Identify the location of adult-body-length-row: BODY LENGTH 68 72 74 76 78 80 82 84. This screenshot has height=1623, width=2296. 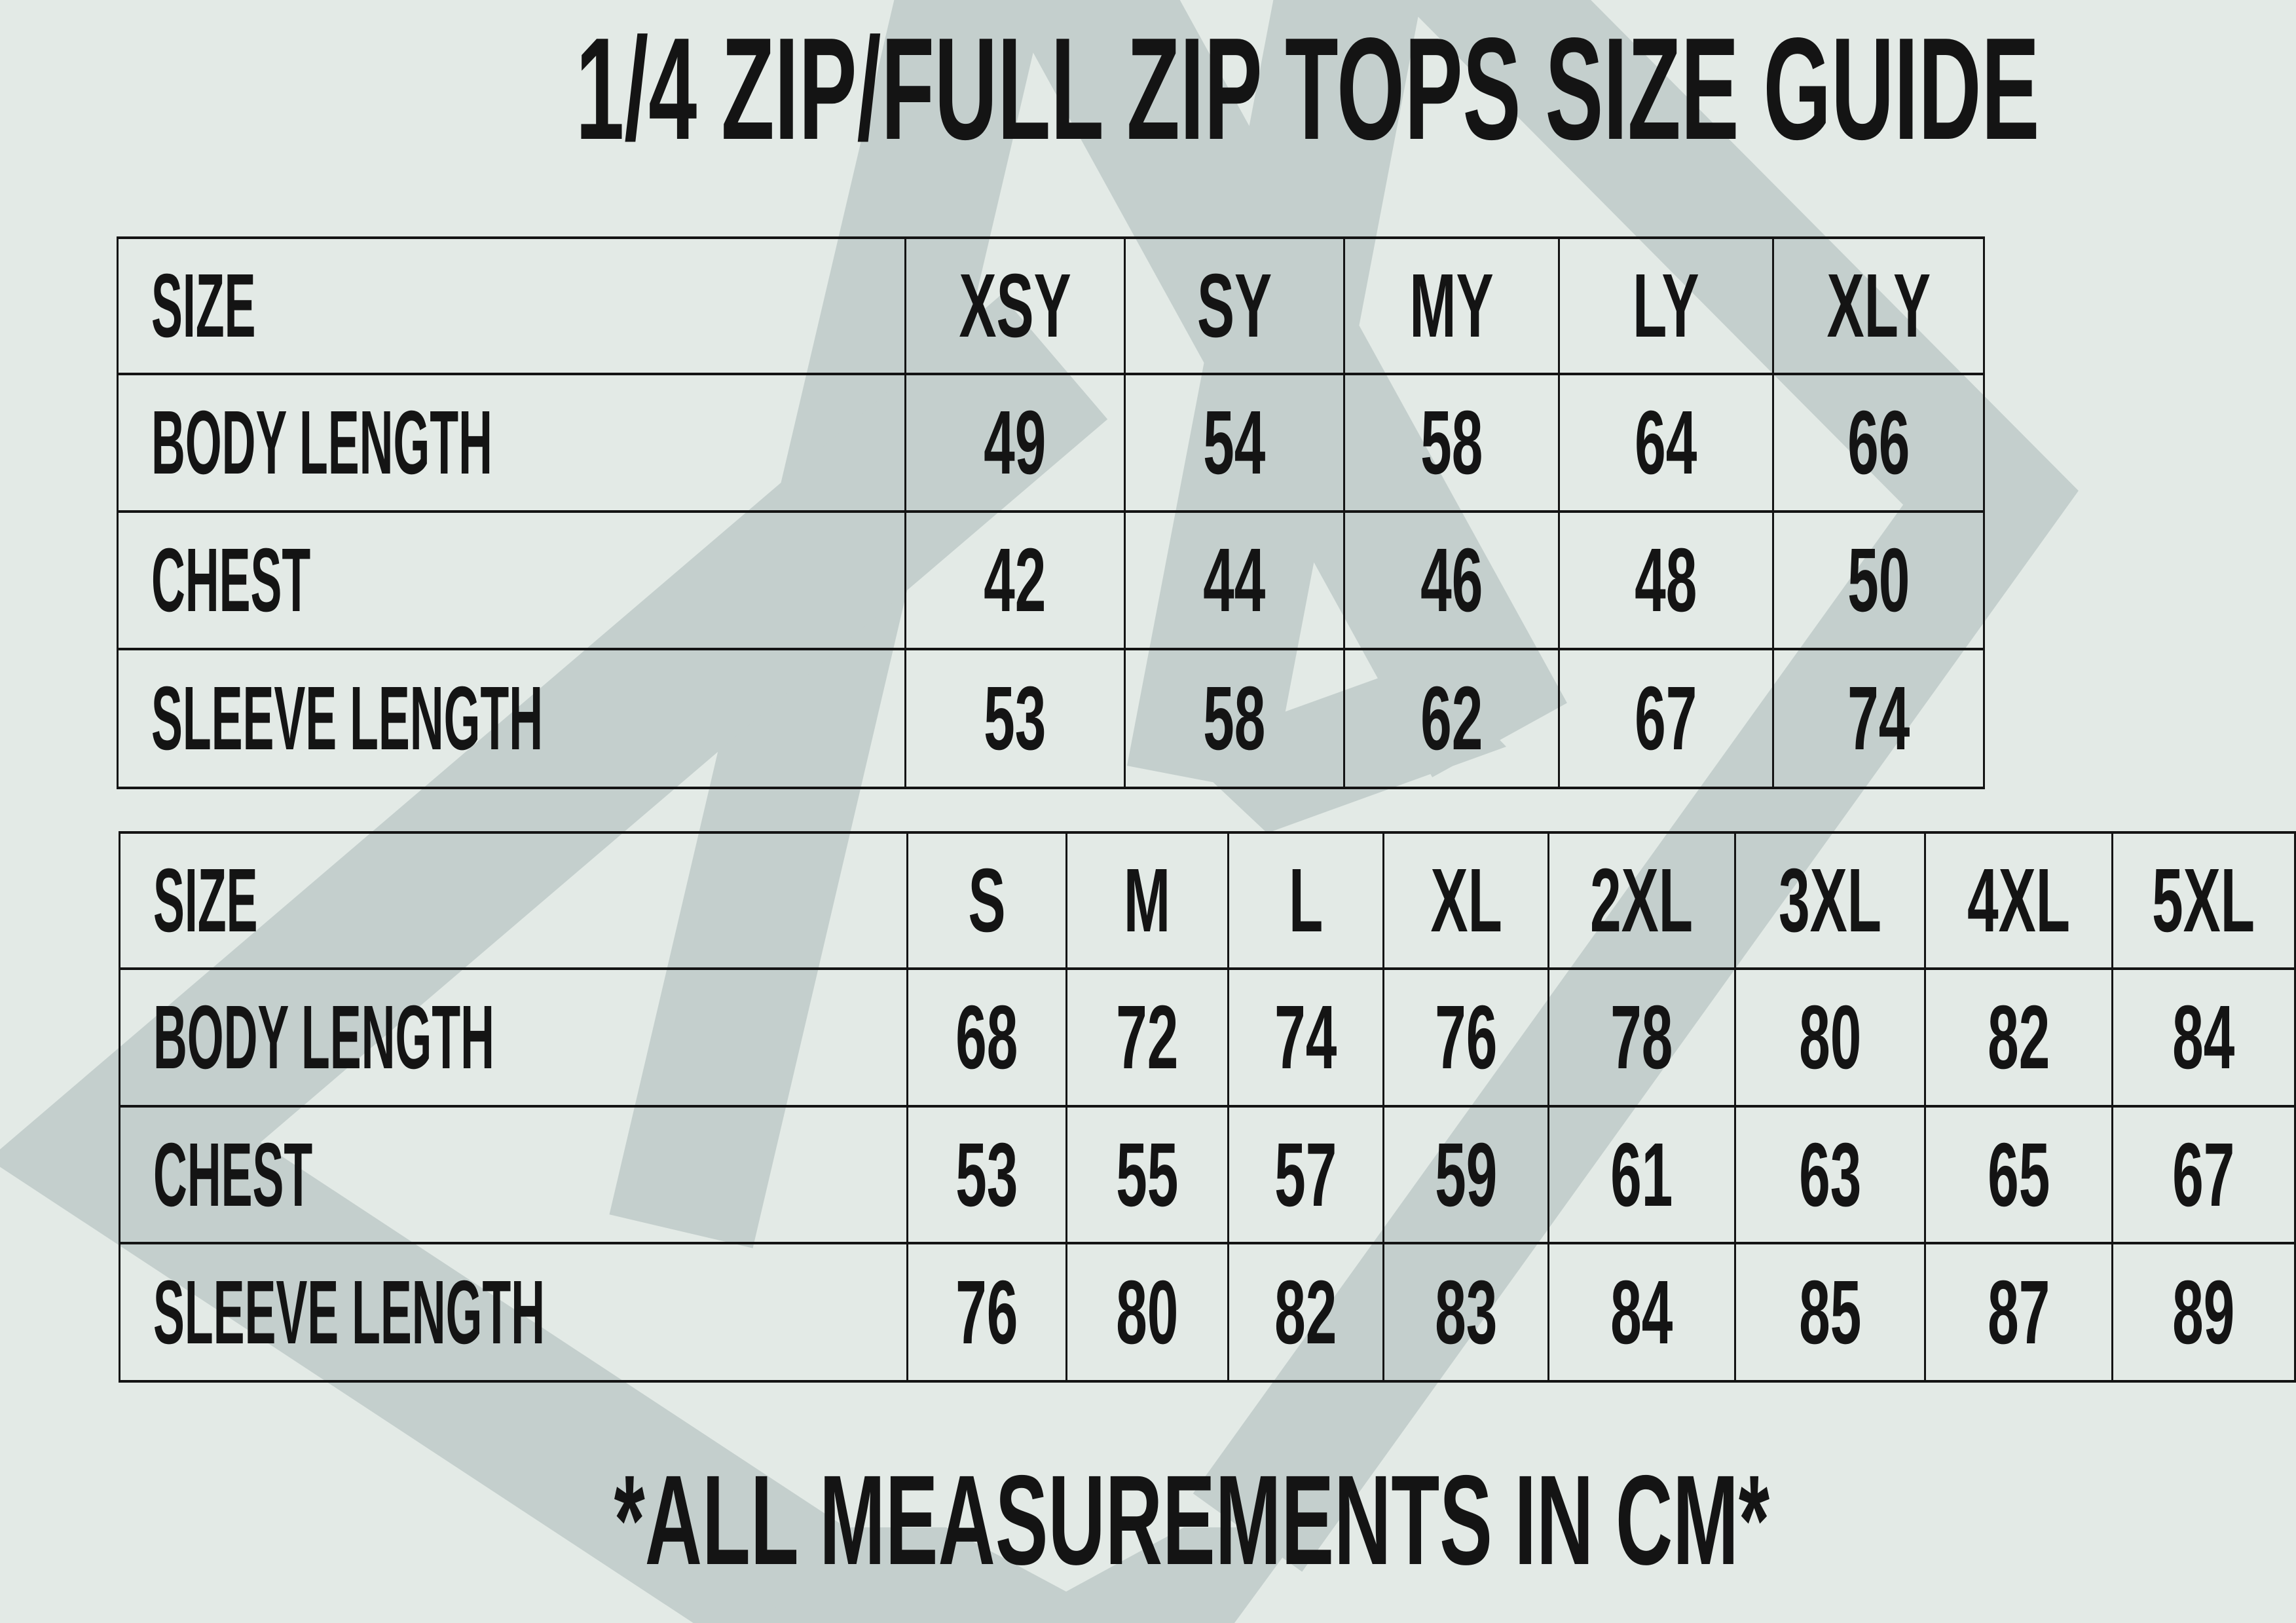
(1207, 1037).